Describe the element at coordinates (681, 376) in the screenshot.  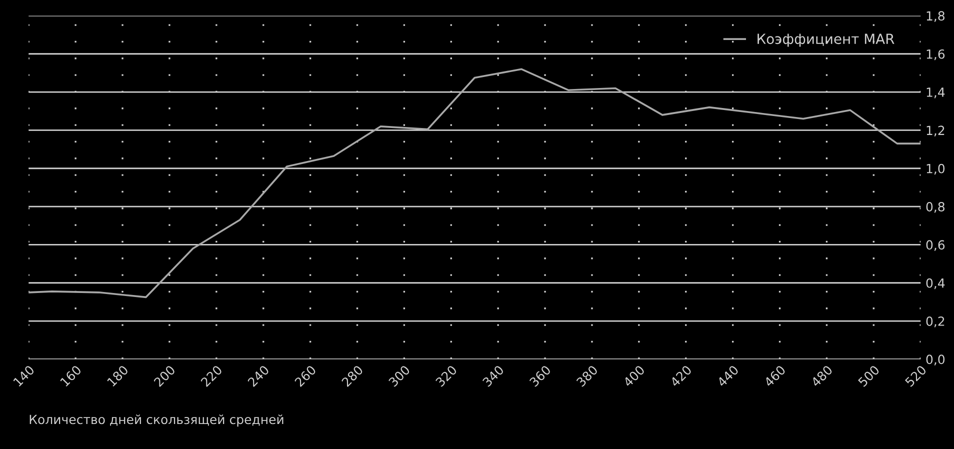
I see `x-tick-label: 420` at that location.